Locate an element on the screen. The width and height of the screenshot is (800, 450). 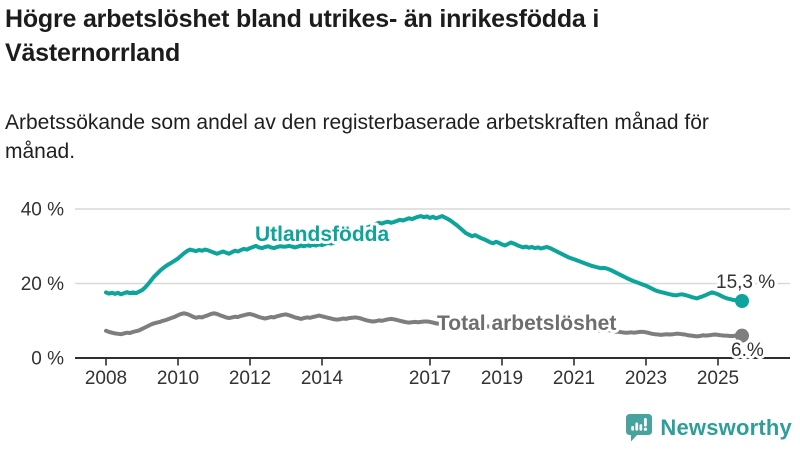
x-tick-label: 2010 is located at coordinates (178, 378).